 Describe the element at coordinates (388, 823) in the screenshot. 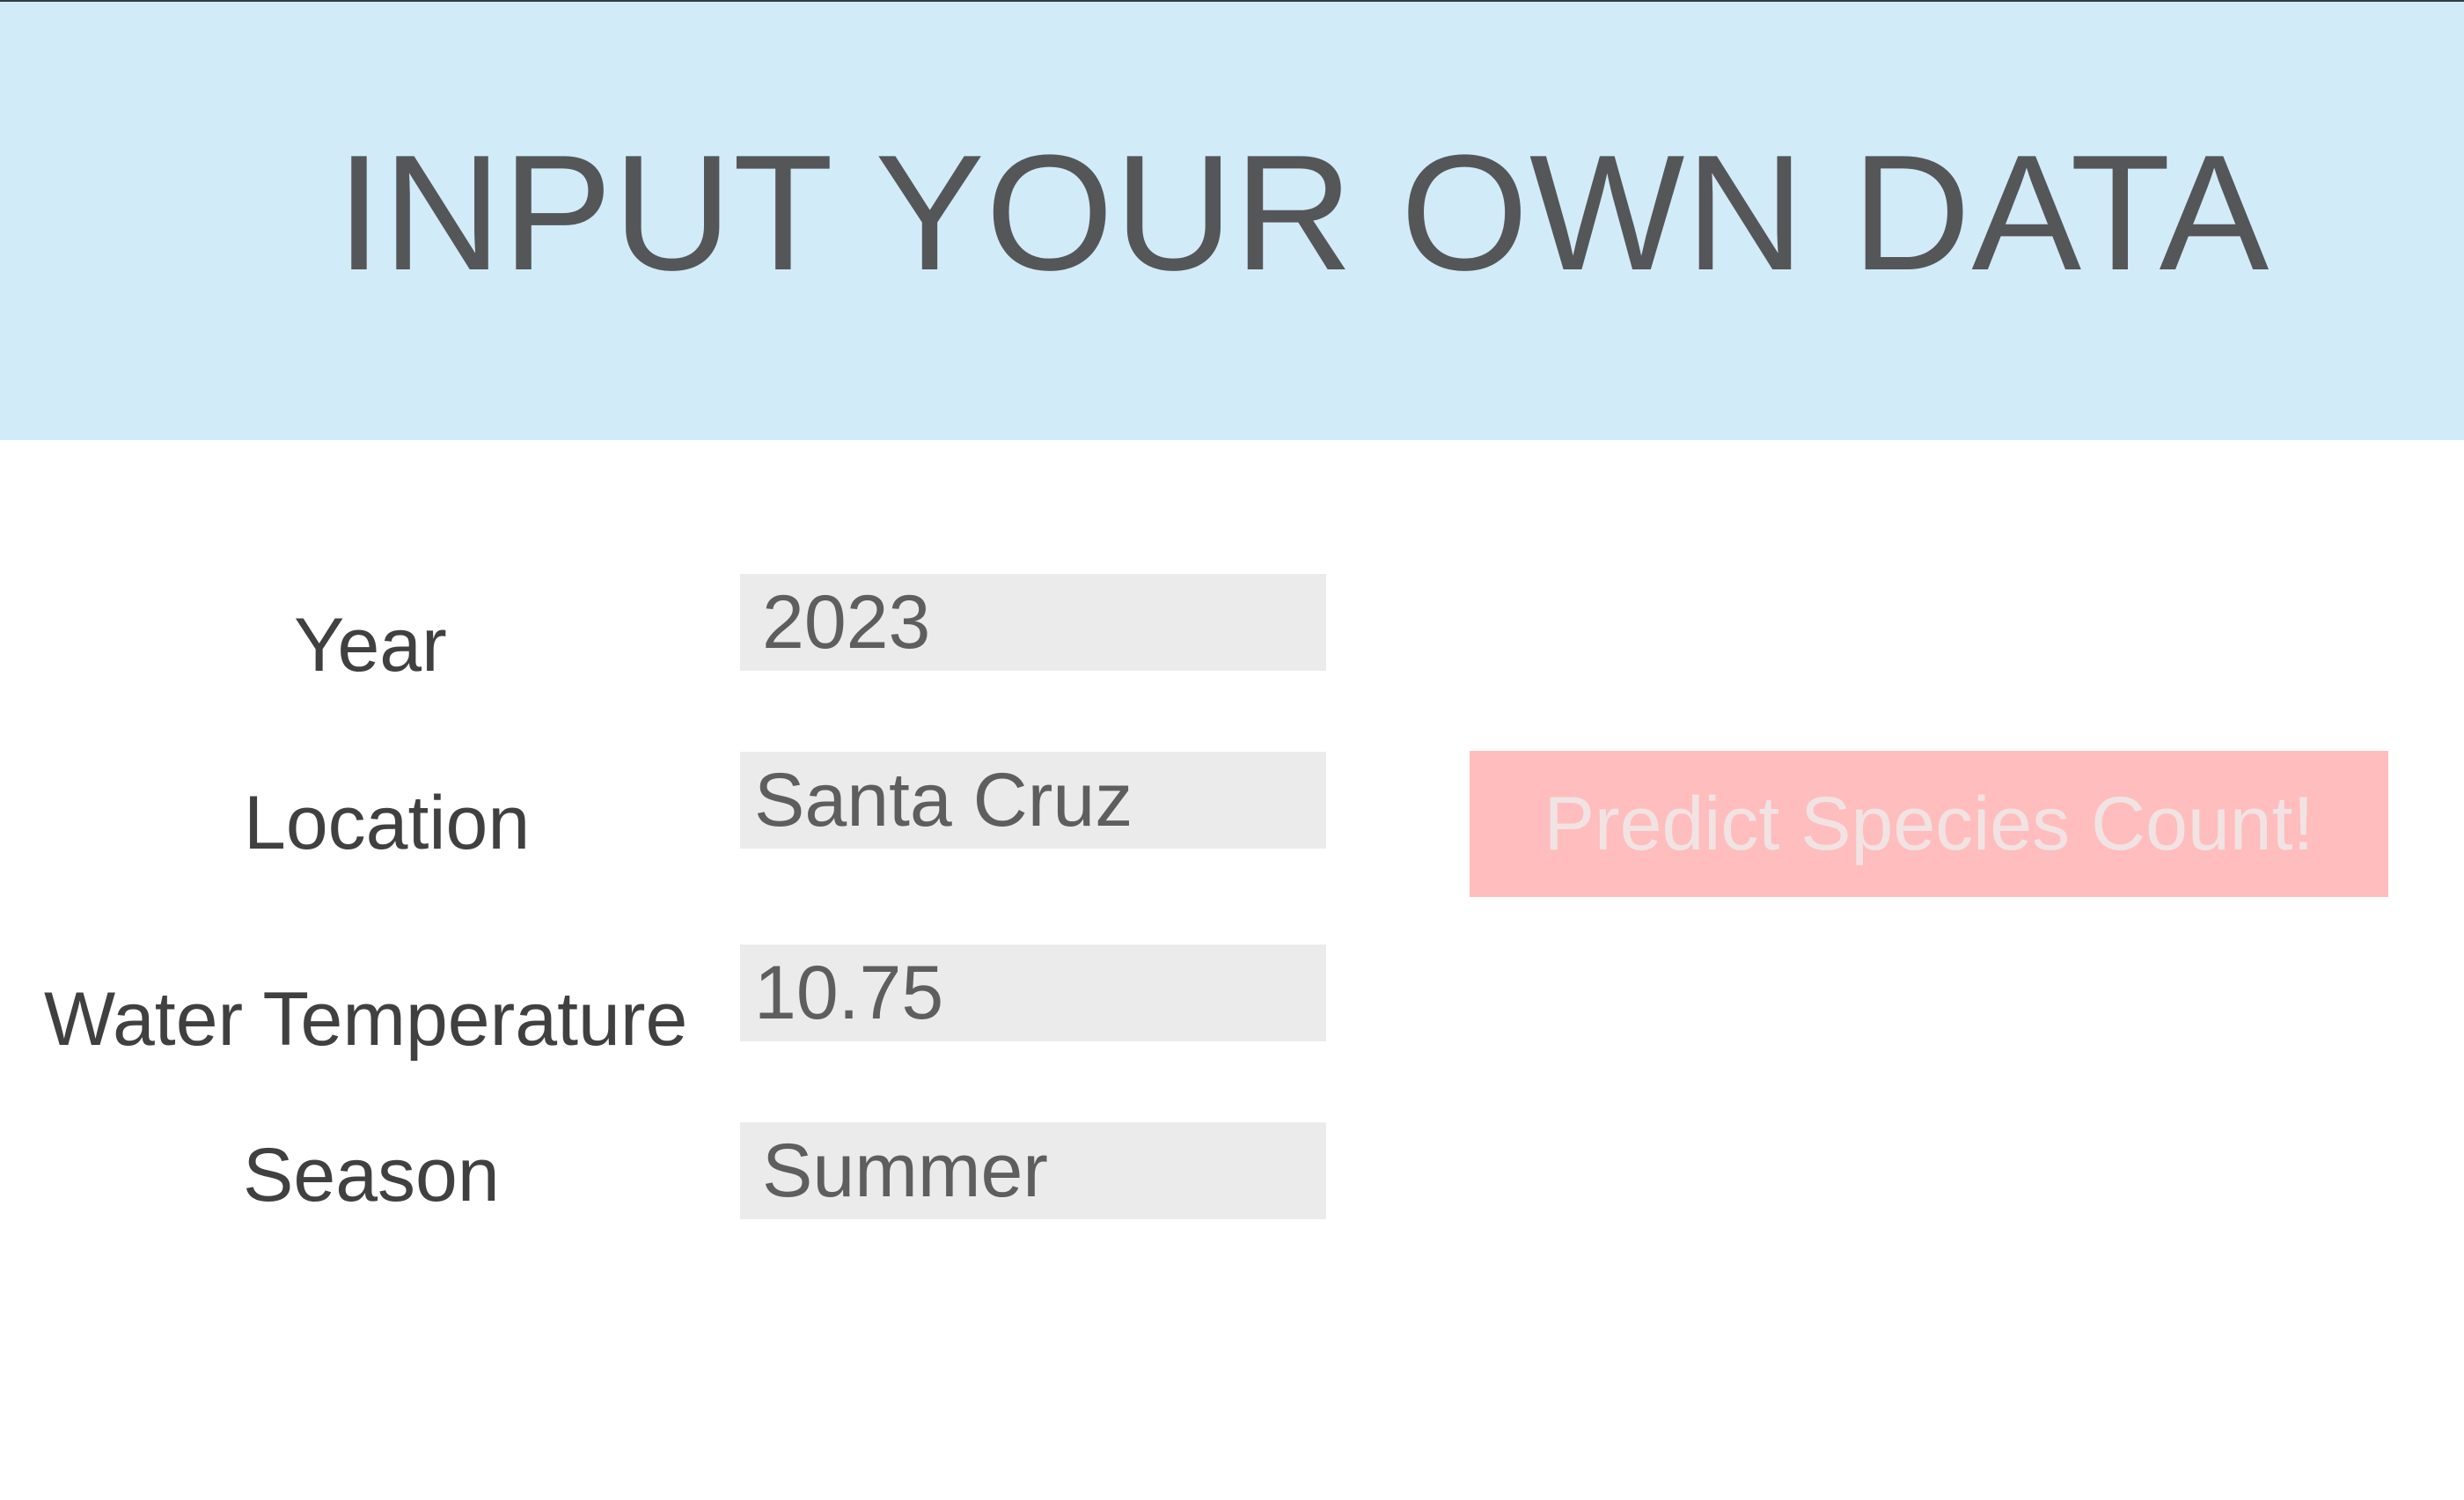

I see `location-label: Location` at that location.